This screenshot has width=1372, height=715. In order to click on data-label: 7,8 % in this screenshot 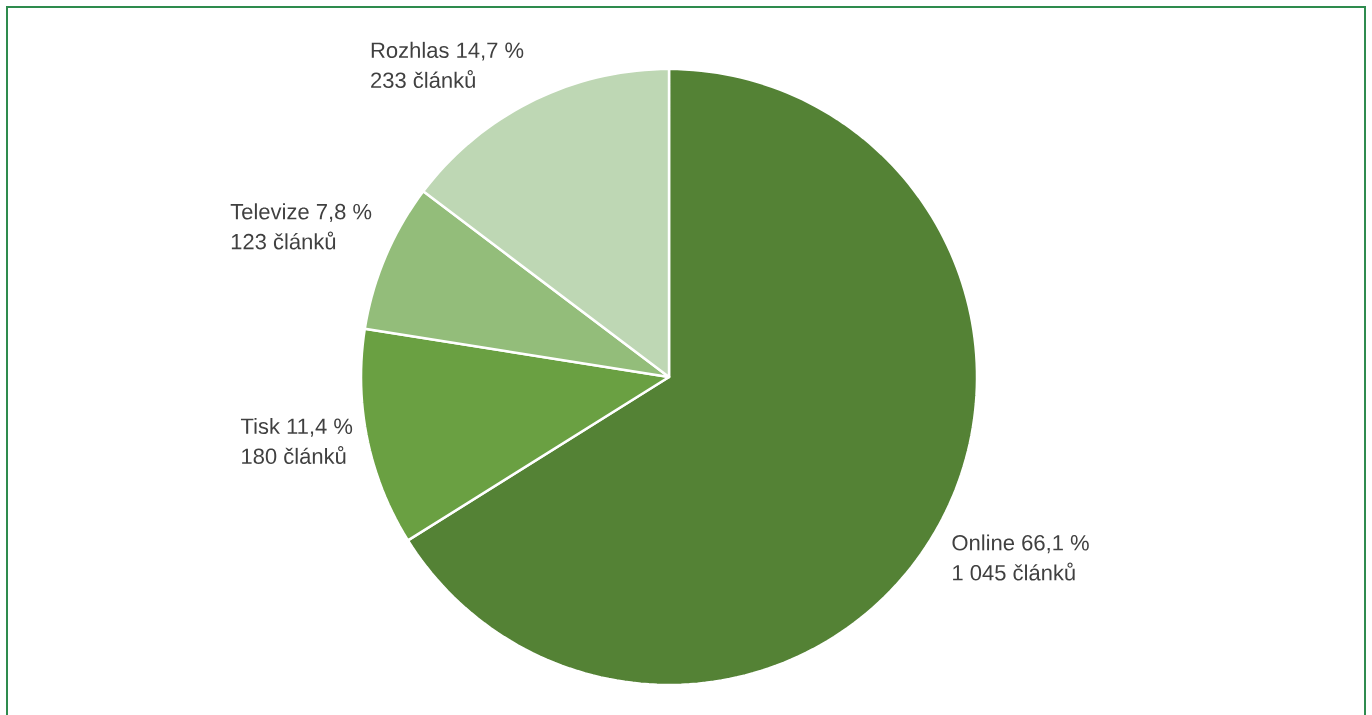, I will do `click(344, 213)`.